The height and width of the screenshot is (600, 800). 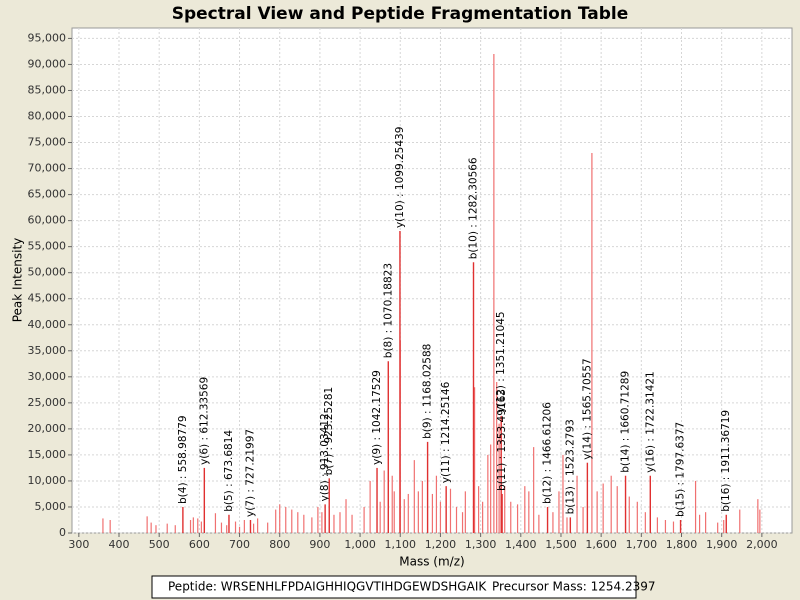 I want to click on peak-annotation: b(13) : 1523.2793, so click(x=570, y=466).